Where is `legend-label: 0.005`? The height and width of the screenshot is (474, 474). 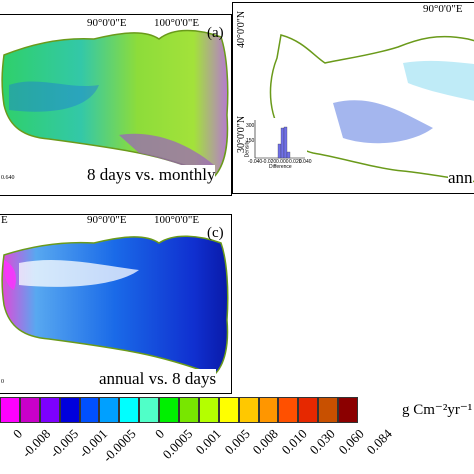
legend-label: 0.005 is located at coordinates (237, 442).